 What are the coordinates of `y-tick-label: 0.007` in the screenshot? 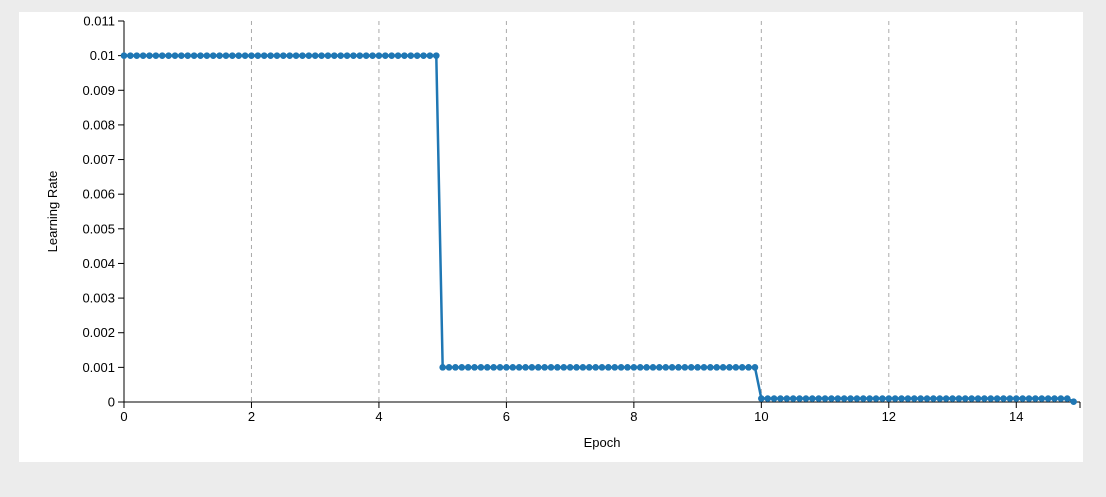 It's located at (98, 159).